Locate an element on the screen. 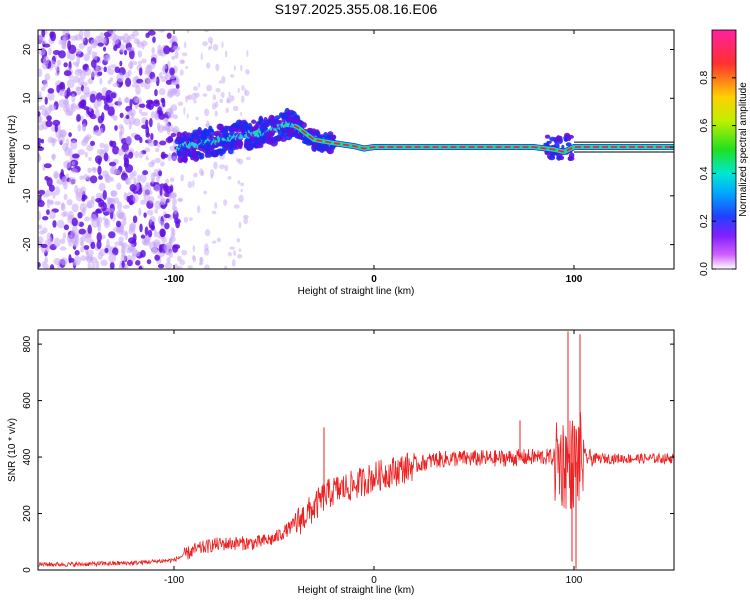 Image resolution: width=750 pixels, height=600 pixels. spectrogram-noise is located at coordinates (144, 149).